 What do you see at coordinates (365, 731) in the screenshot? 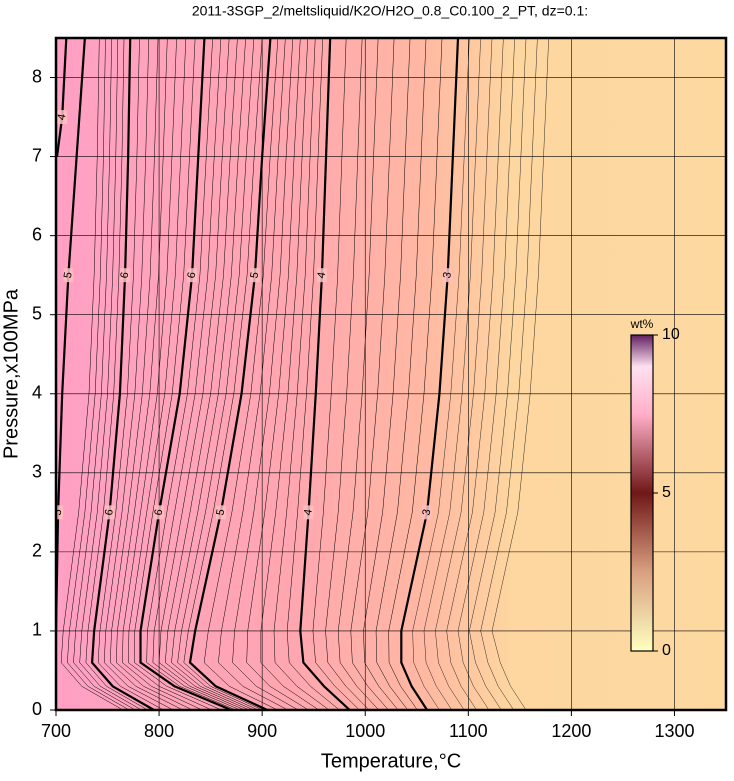
I see `x-tick-label: 1000` at bounding box center [365, 731].